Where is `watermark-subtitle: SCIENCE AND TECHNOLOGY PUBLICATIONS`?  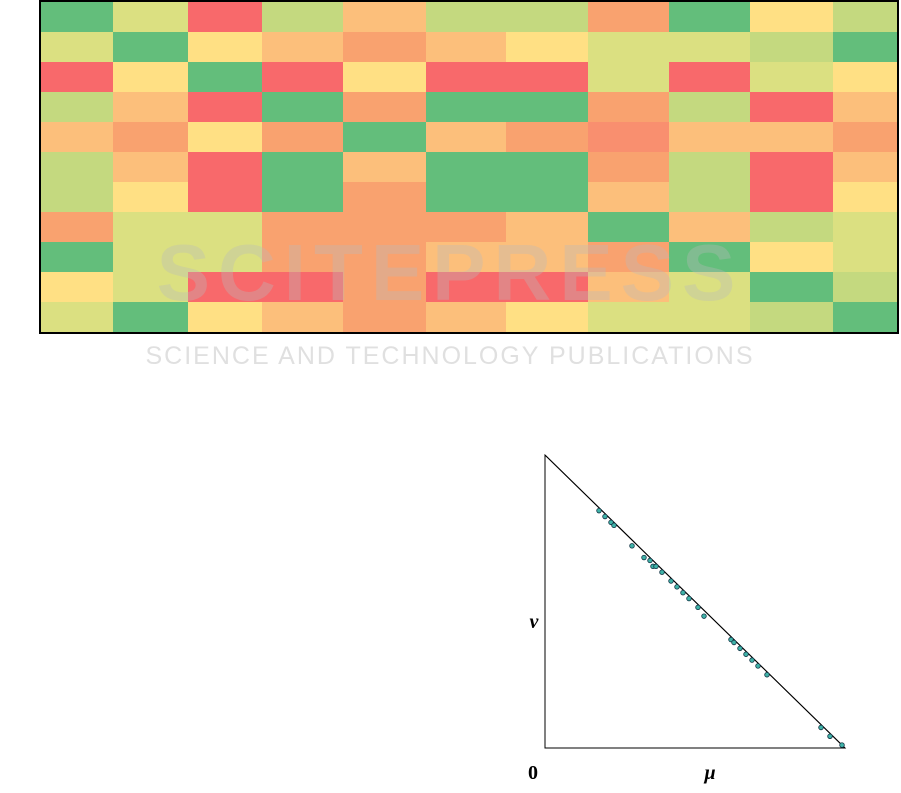
watermark-subtitle: SCIENCE AND TECHNOLOGY PUBLICATIONS is located at coordinates (449, 356).